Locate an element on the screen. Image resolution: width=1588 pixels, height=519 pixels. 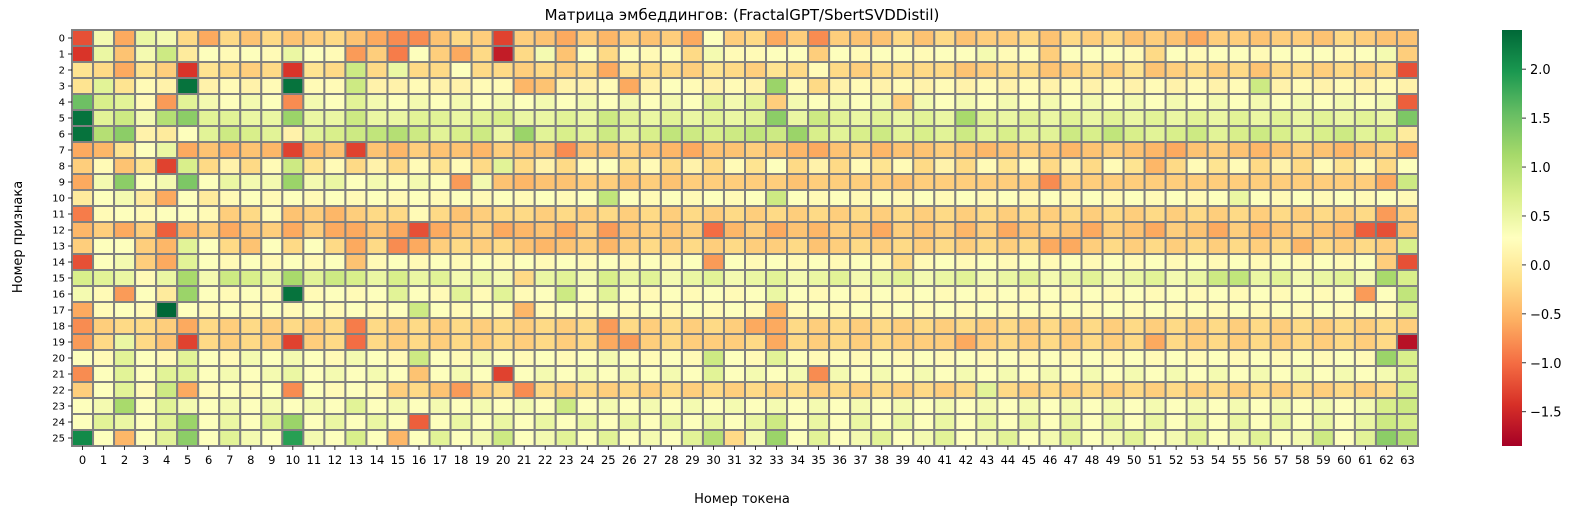
x-tick-label: 56 is located at coordinates (1260, 460).